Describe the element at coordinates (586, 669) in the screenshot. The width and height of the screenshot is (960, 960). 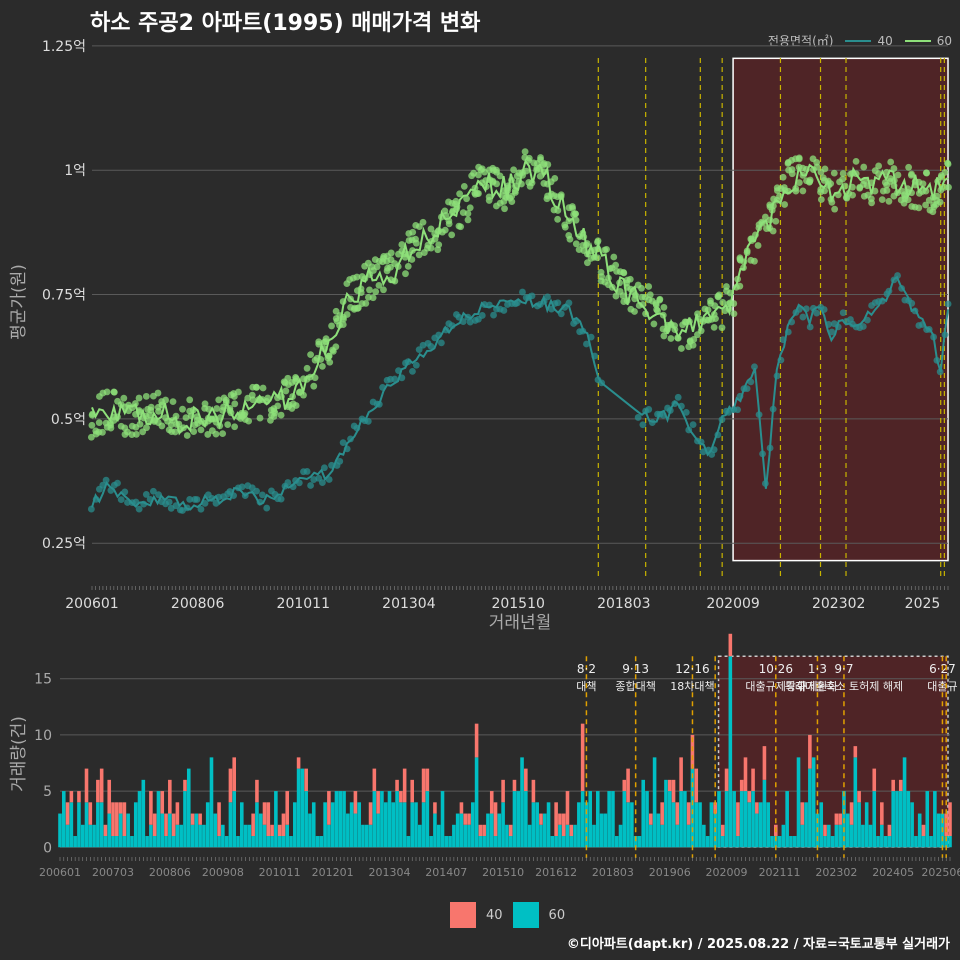
I see `policy-annotation-date: 8·2` at that location.